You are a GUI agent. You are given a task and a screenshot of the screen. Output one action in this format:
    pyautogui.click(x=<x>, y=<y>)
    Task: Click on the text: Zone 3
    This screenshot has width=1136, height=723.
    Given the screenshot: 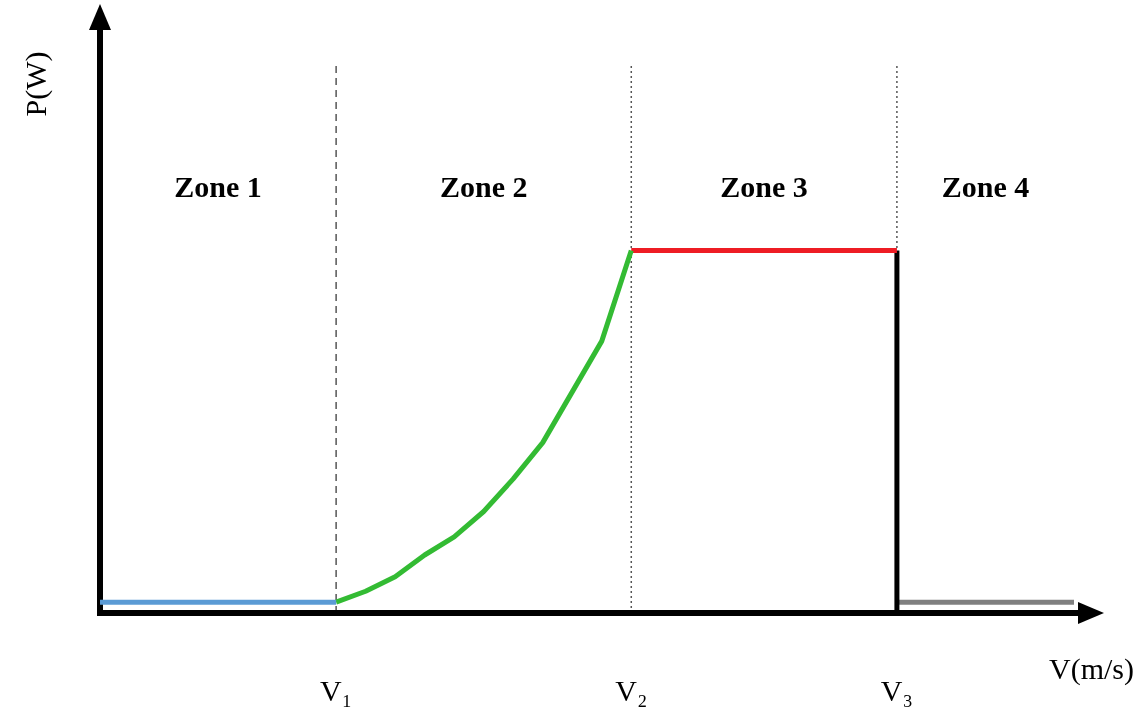 What is the action you would take?
    pyautogui.click(x=764, y=186)
    